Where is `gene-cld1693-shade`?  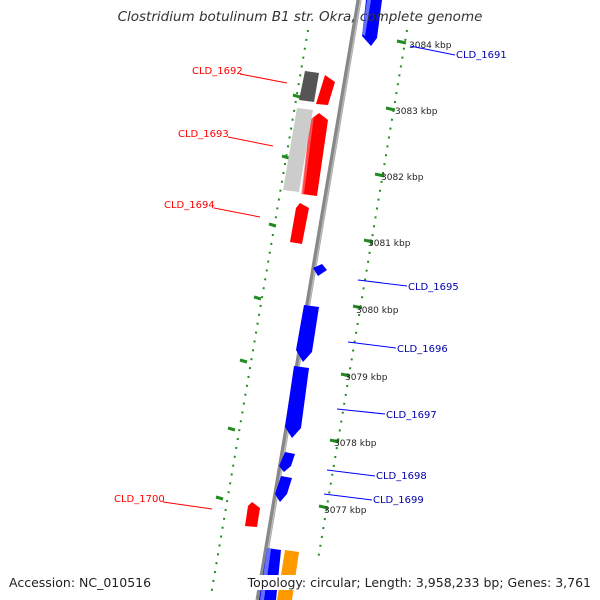 gene-cld1693-shade is located at coordinates (307, 155).